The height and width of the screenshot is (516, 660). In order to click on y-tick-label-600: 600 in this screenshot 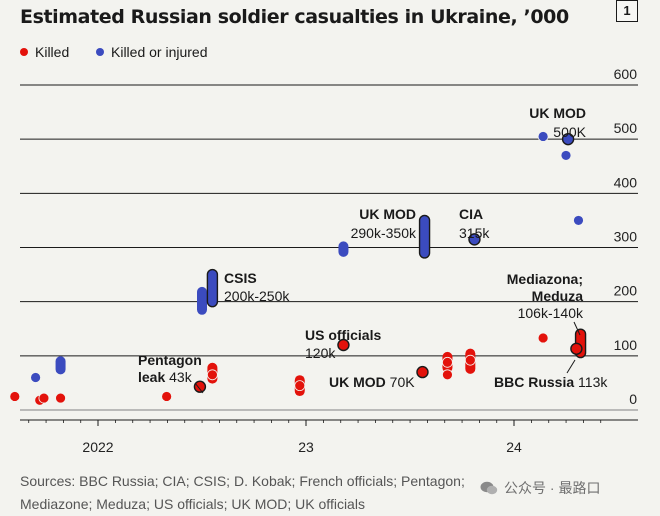, I will do `click(626, 74)`.